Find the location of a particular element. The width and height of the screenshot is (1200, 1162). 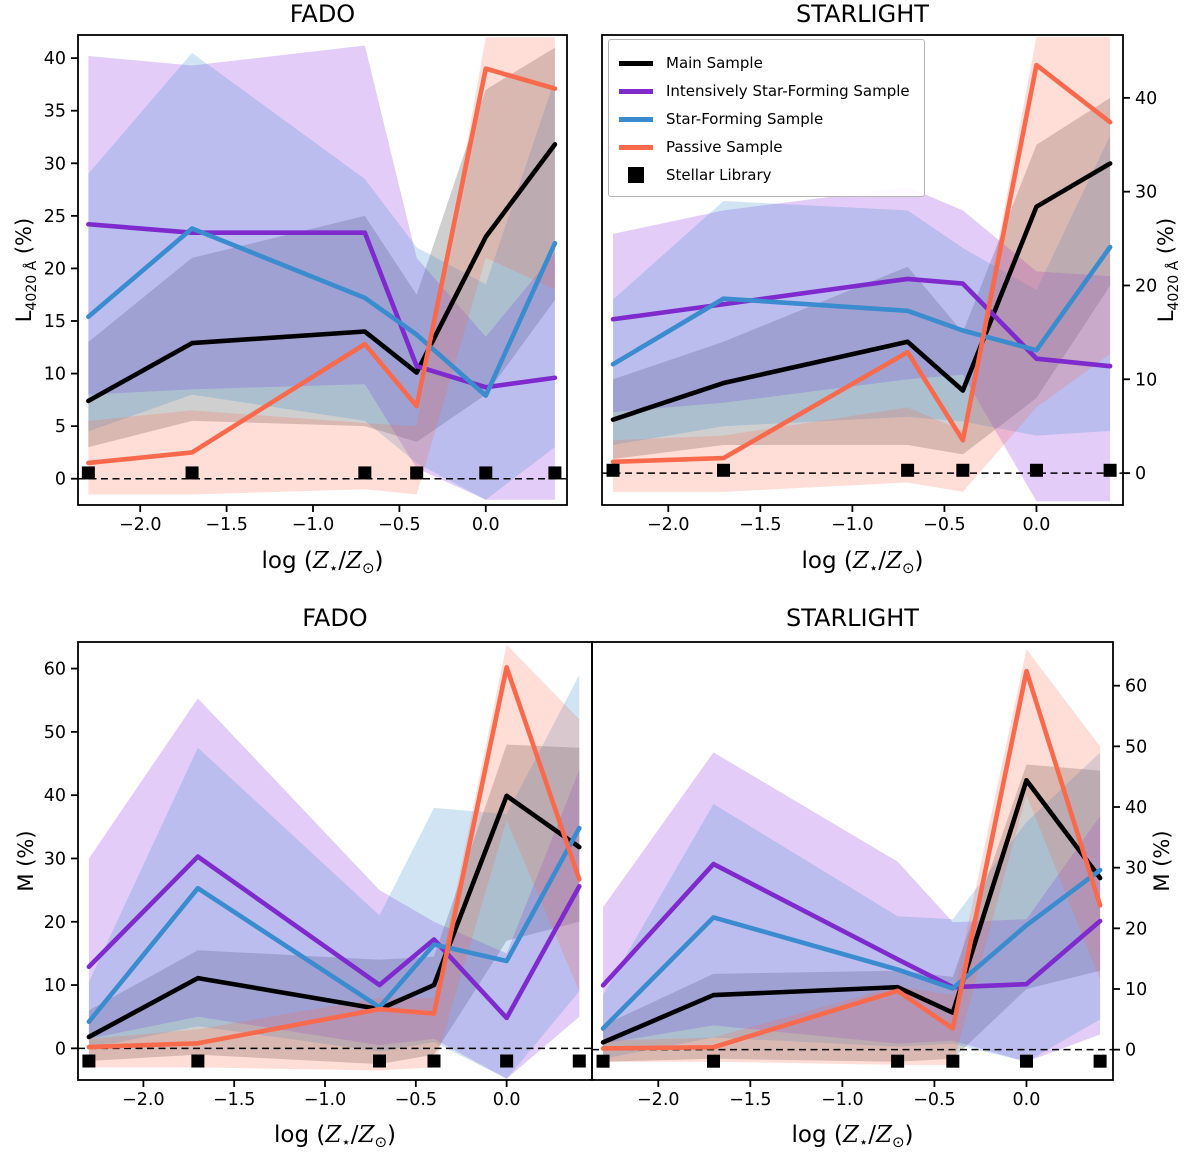

legend-entry-stellar-library: Stellar Library is located at coordinates (764, 175).